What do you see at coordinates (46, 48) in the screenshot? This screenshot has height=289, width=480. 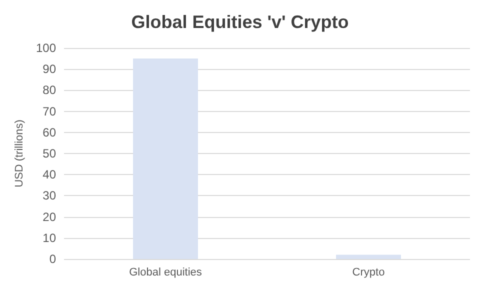 I see `y-tick-label: 100` at bounding box center [46, 48].